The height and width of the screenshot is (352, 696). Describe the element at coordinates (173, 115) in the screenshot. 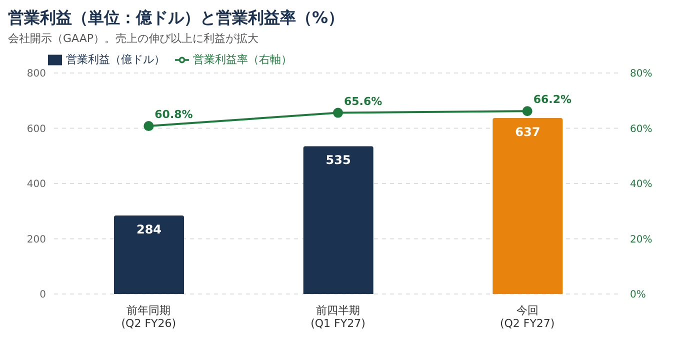

I see `data-label: 60.8%` at that location.